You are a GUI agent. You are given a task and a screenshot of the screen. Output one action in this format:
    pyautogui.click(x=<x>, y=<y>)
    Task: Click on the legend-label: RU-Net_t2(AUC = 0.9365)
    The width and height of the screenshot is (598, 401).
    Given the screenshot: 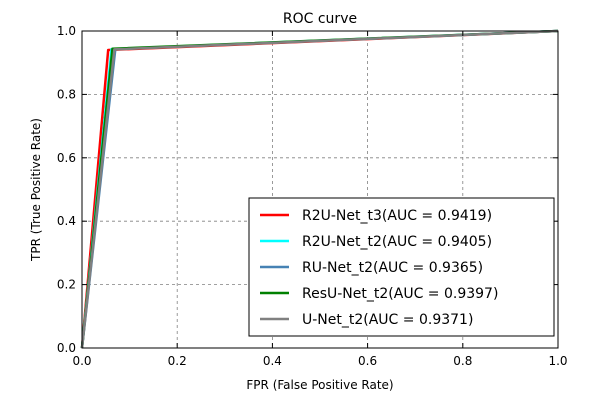 What is the action you would take?
    pyautogui.click(x=392, y=268)
    